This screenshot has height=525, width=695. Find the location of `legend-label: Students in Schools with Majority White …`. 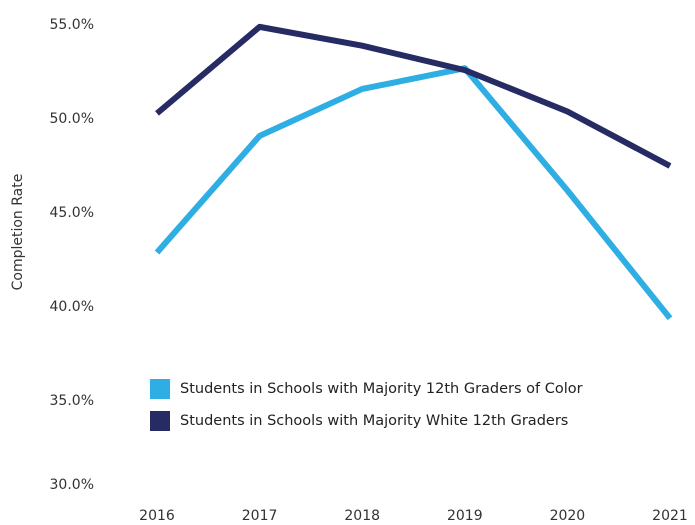

legend-label: Students in Schools with Majority White … is located at coordinates (374, 421).